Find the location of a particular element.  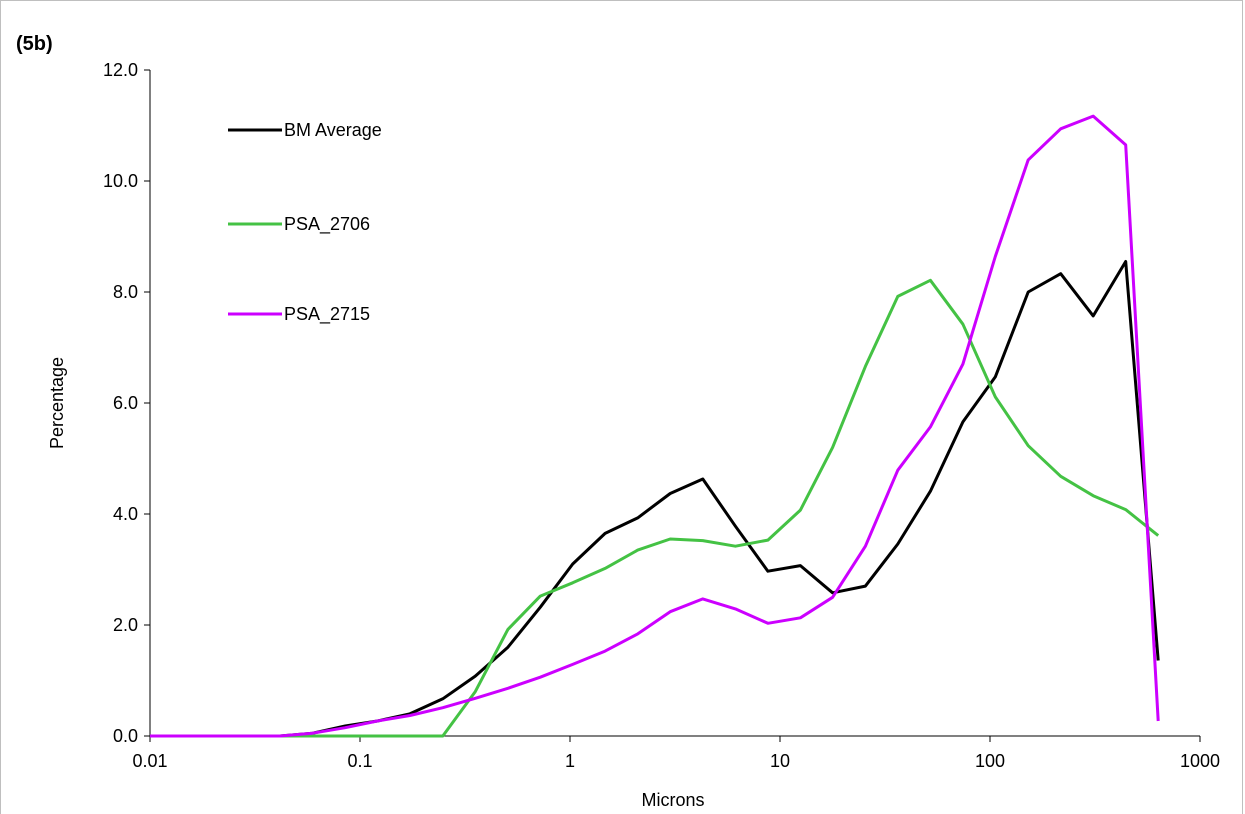

y-tick-label: 6.0 is located at coordinates (125, 403).